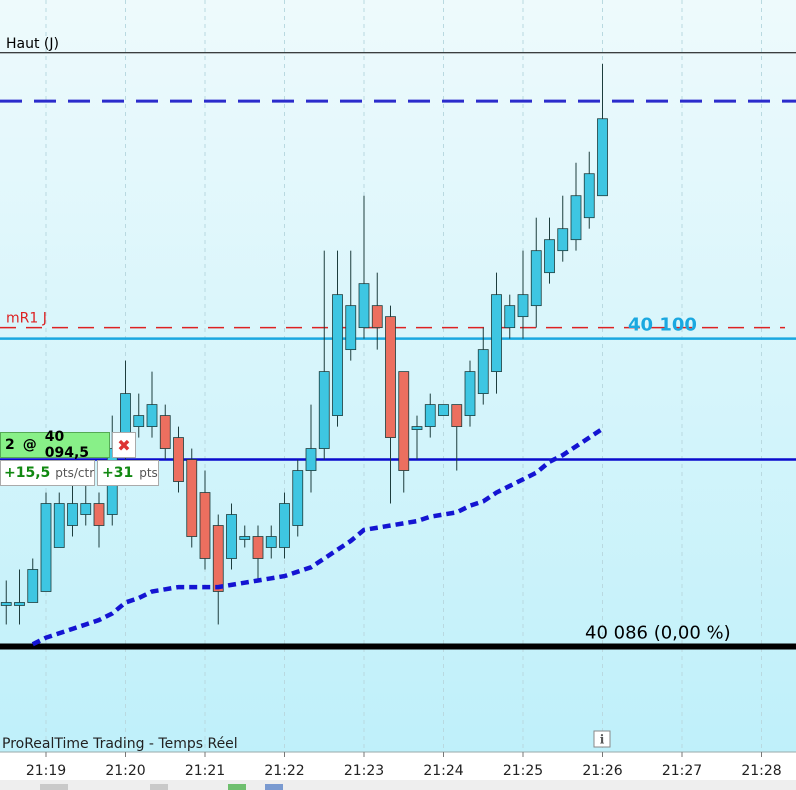 Image resolution: width=796 pixels, height=790 pixels. I want to click on toolbar, so click(398, 785).